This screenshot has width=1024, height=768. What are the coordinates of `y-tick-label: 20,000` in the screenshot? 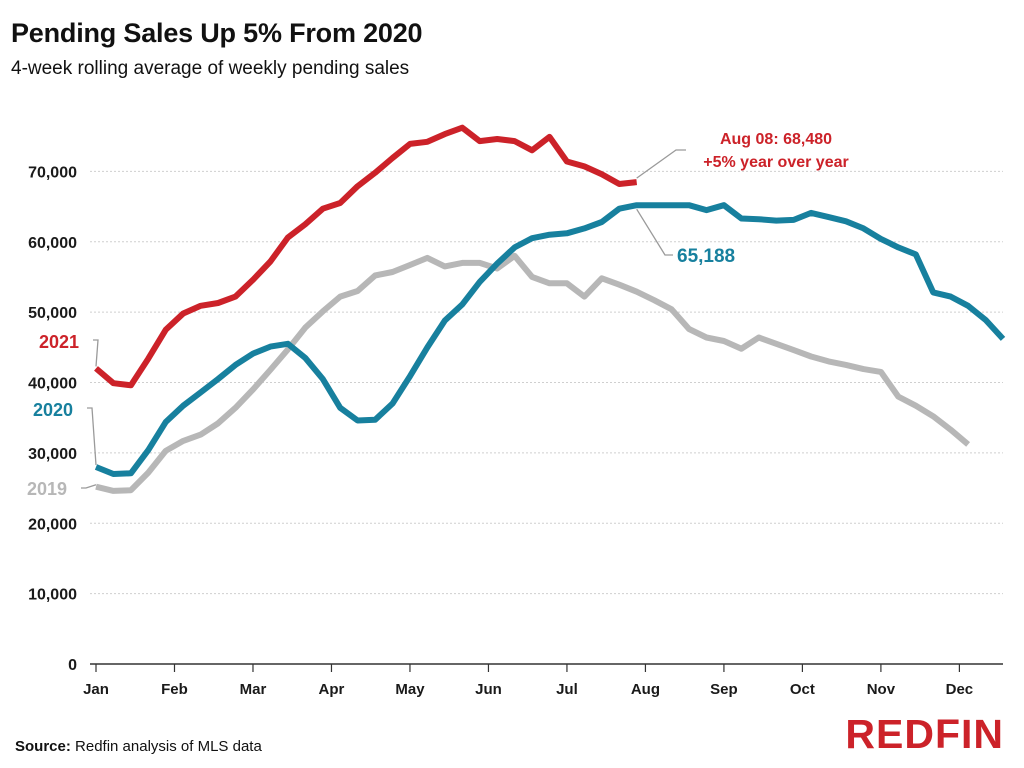 It's located at (52, 524).